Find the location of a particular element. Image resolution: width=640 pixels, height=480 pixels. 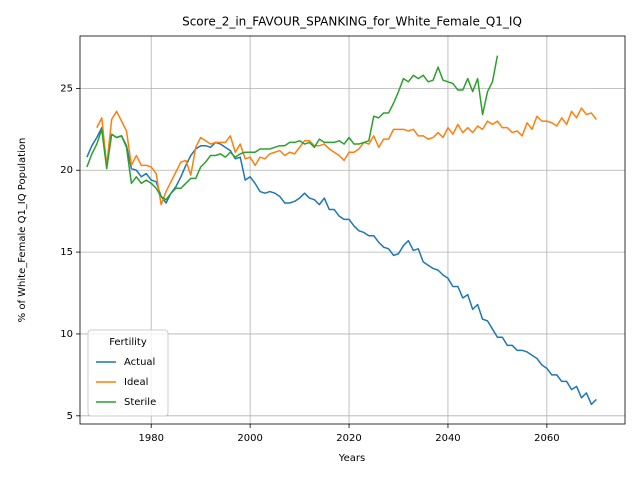

y-tick-label: 5 is located at coordinates (70, 416).